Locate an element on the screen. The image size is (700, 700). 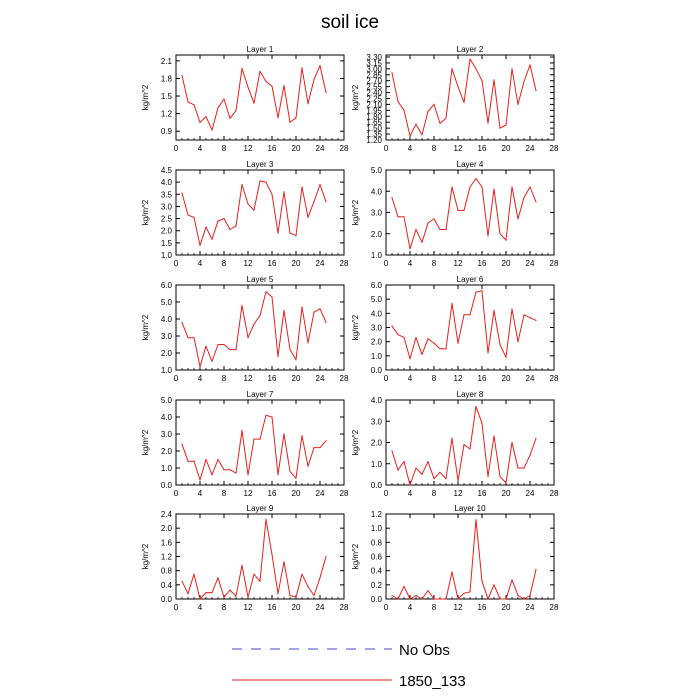
panel-title: Layer 6 is located at coordinates (470, 279).